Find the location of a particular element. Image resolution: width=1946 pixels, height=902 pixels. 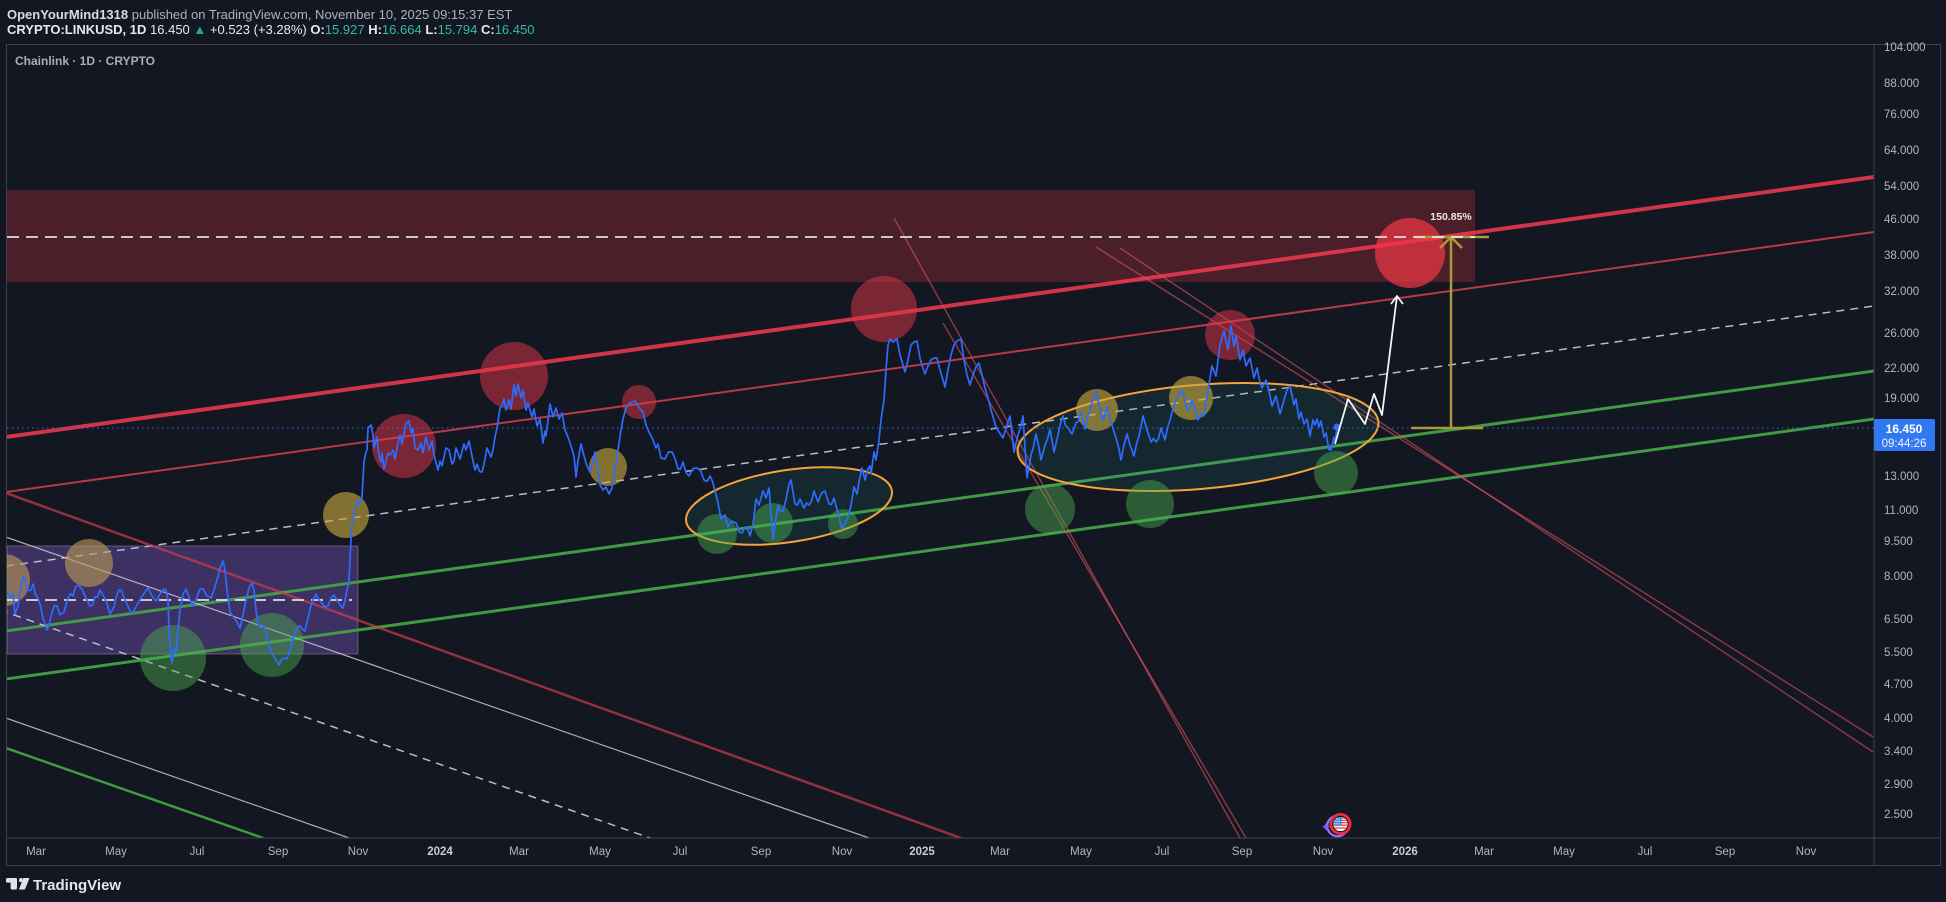

svg-text: 2.900 is located at coordinates (1898, 785).